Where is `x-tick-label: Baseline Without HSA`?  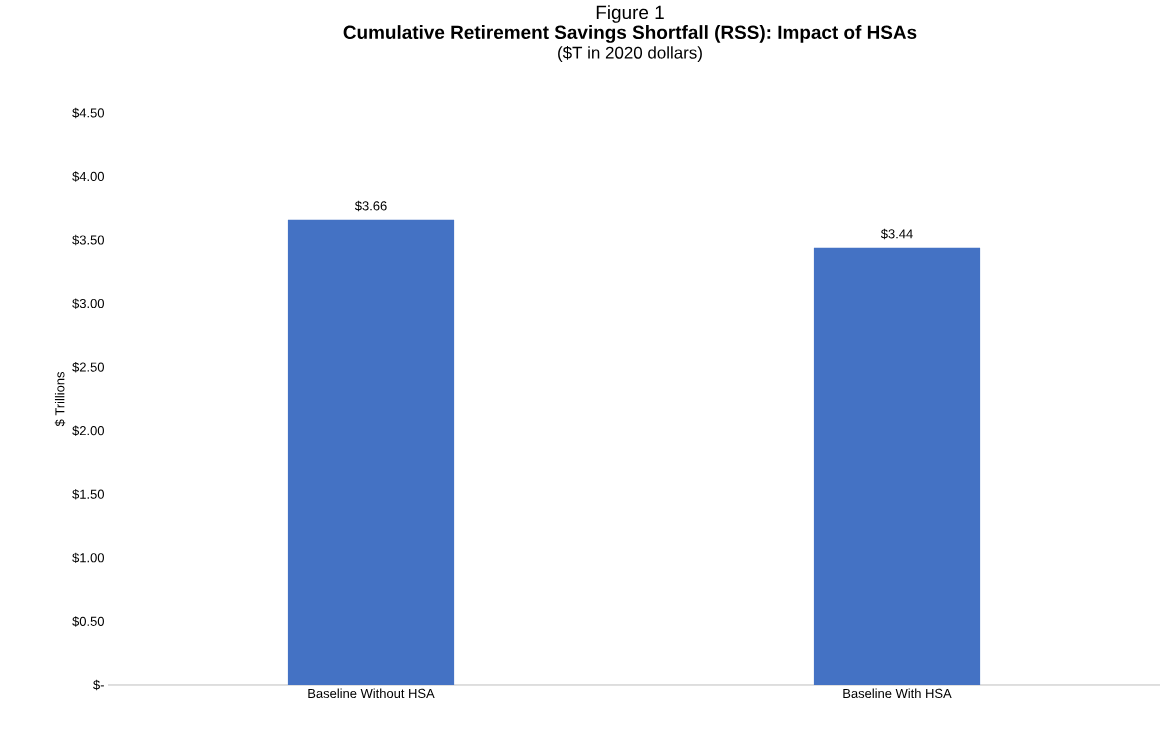 x-tick-label: Baseline Without HSA is located at coordinates (371, 693).